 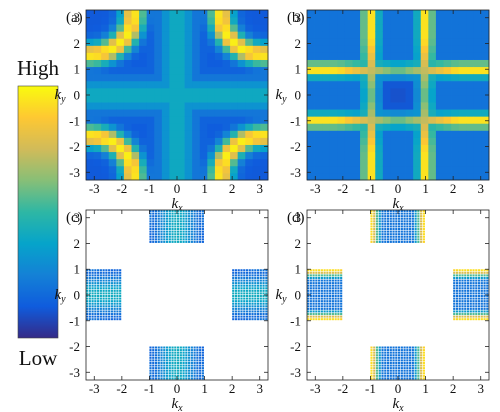 I want to click on y-tick-label: -1, so click(x=74, y=120).